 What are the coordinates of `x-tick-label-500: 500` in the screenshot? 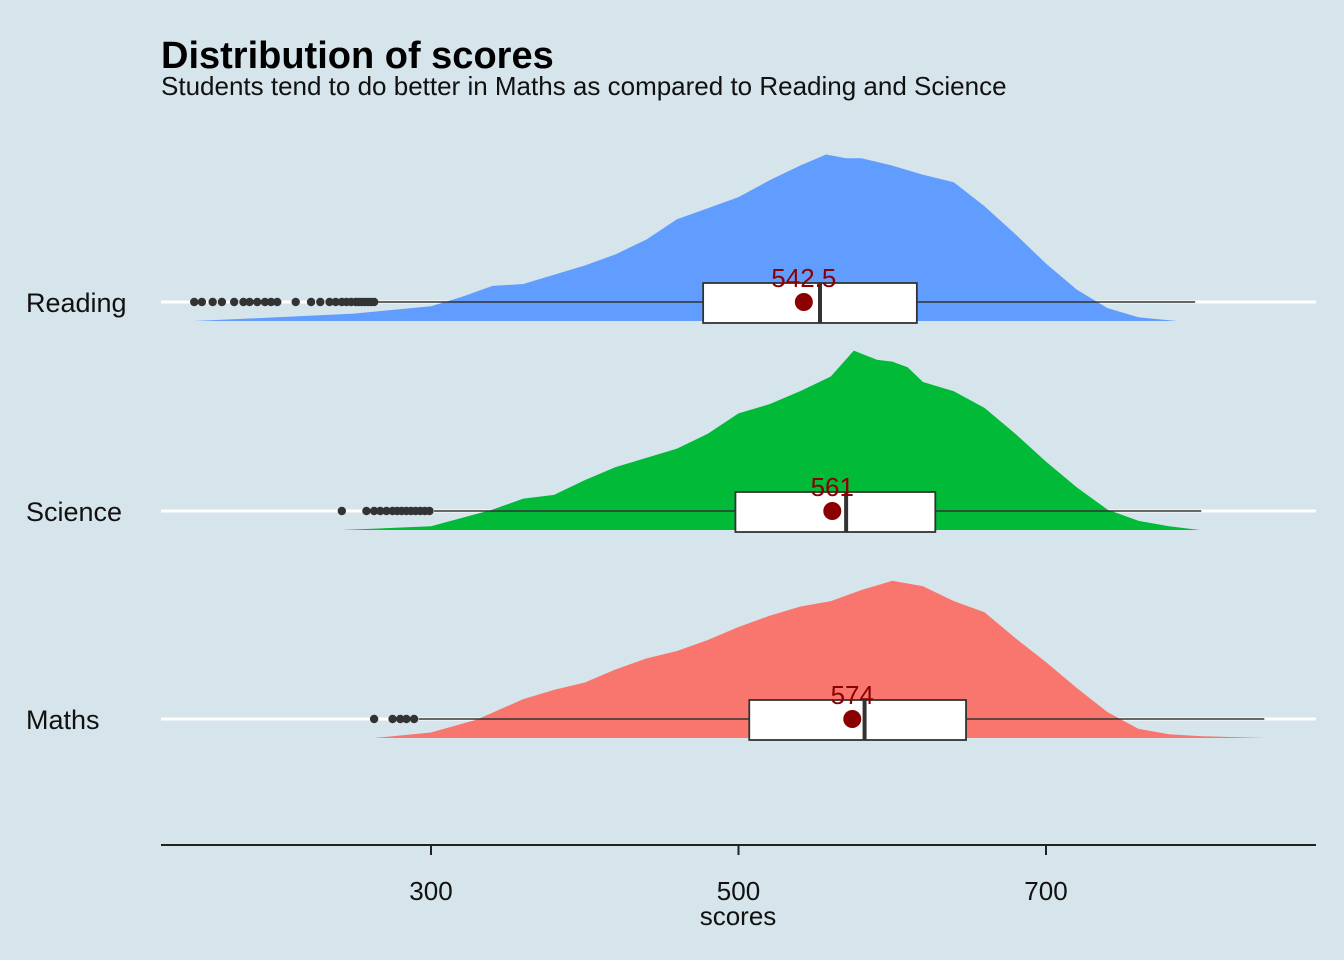 It's located at (738, 891).